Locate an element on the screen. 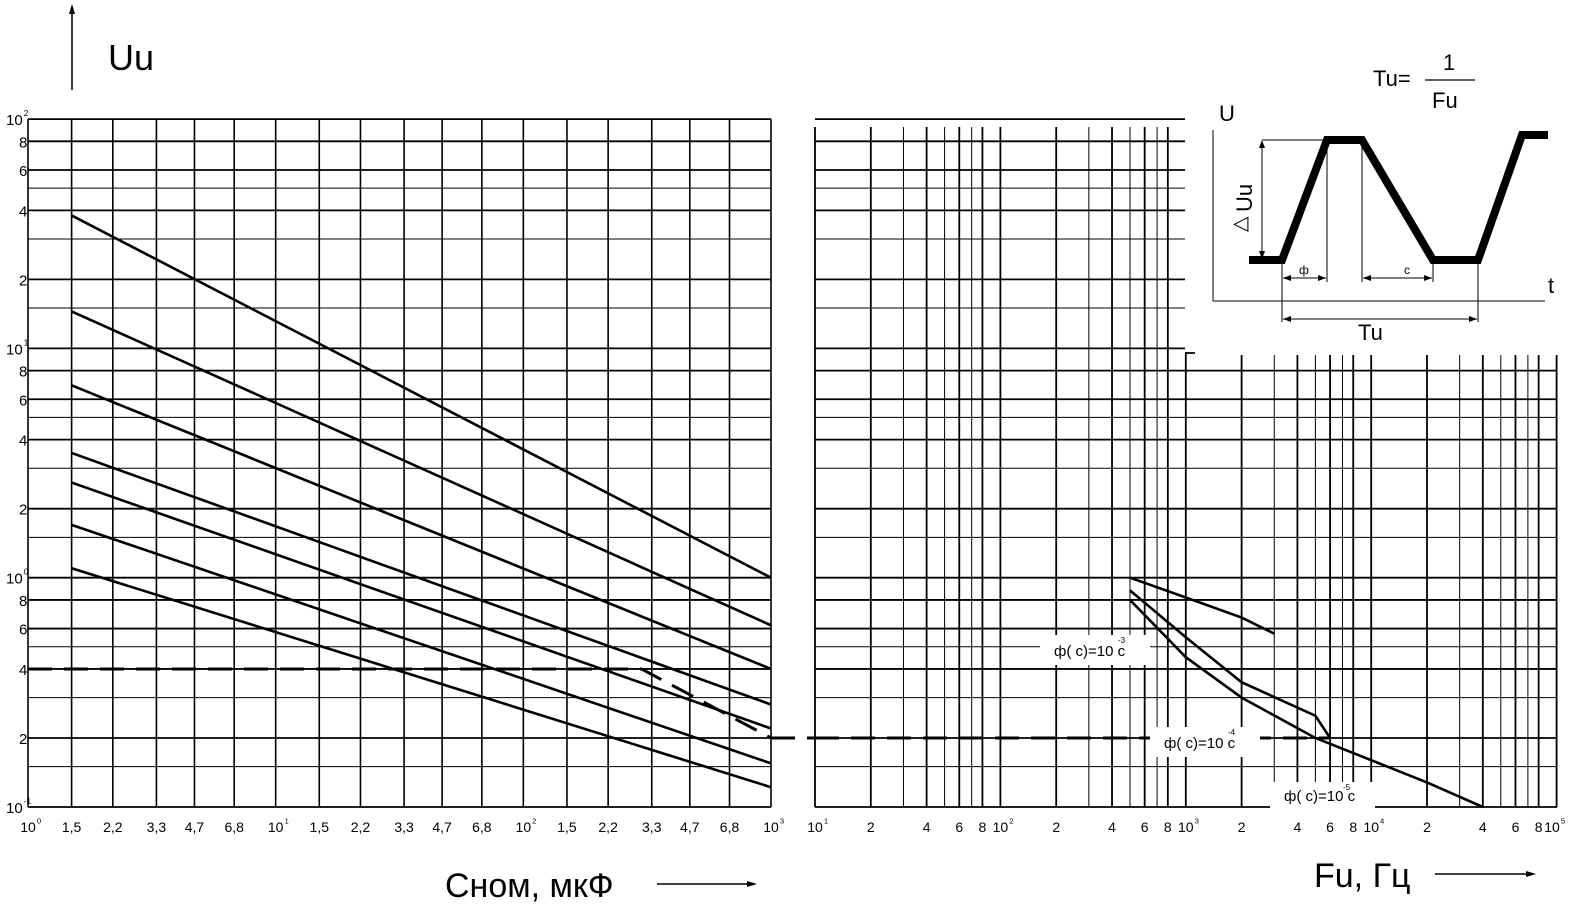  rise-time-arrow-left is located at coordinates (1287, 278).